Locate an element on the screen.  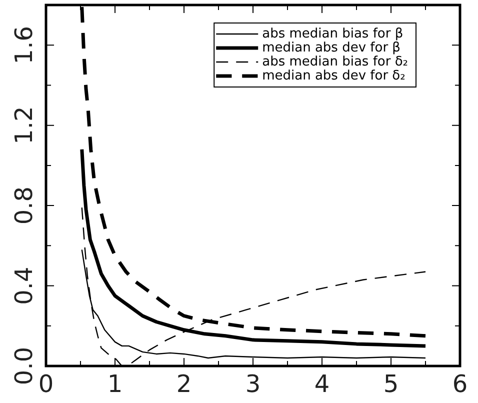
y-tick-label: 1.2 is located at coordinates (24, 125).